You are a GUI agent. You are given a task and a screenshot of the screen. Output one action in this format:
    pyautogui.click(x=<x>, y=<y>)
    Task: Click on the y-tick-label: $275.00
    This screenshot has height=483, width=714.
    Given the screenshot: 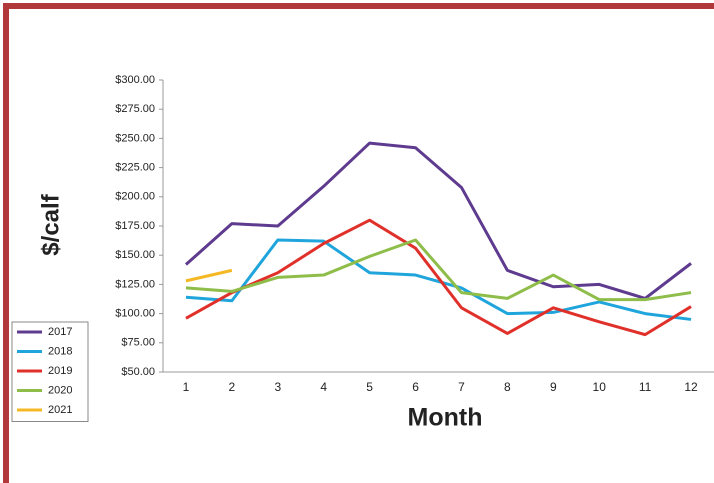 What is the action you would take?
    pyautogui.click(x=135, y=109)
    